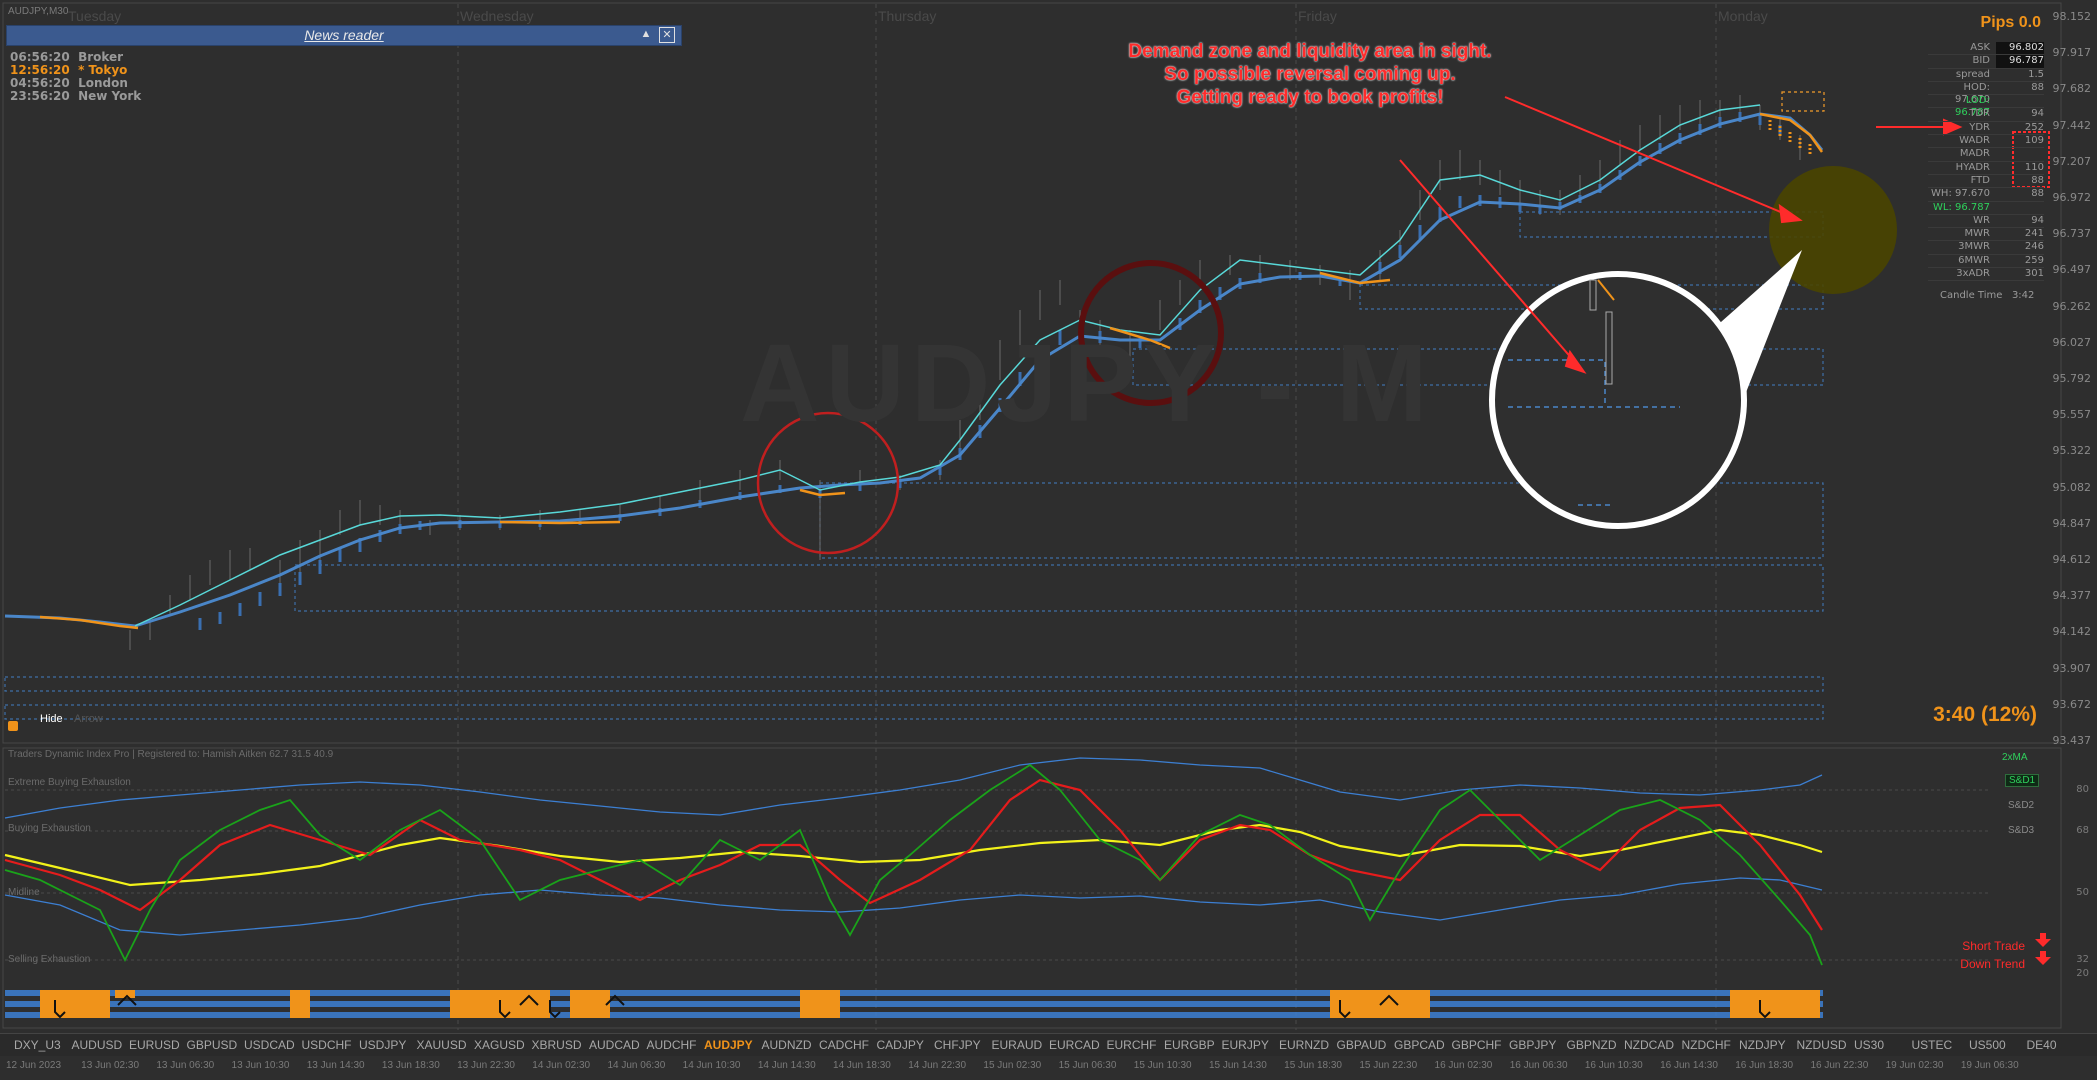  I want to click on price-tick: 93.672, so click(2072, 704).